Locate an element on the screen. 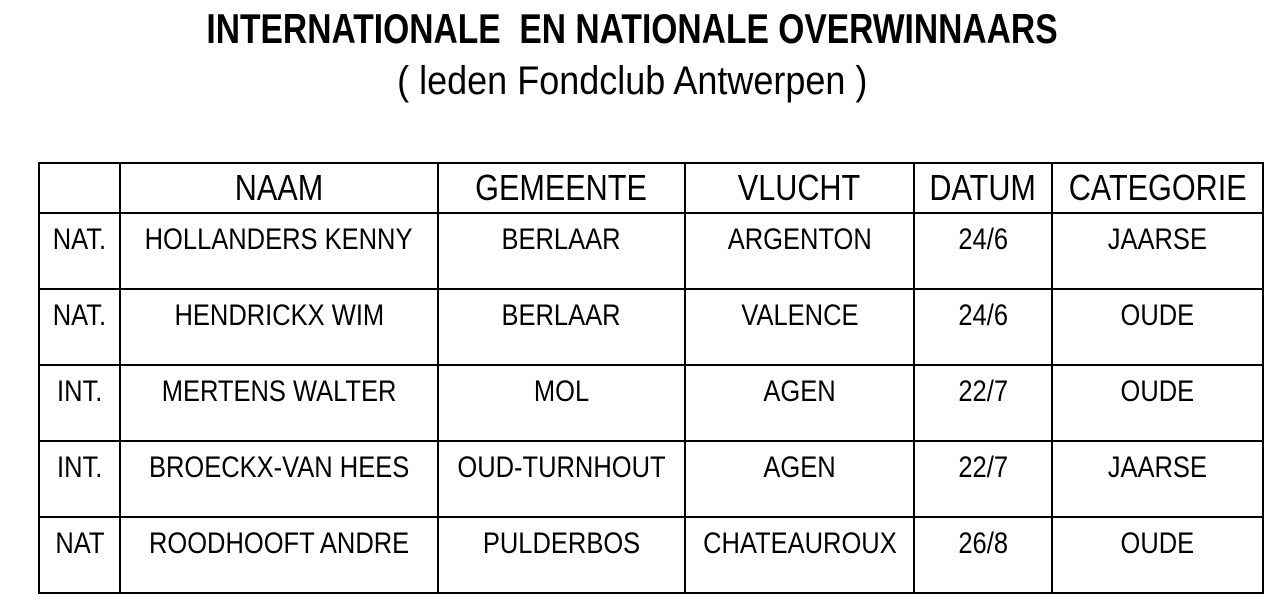 This screenshot has width=1264, height=607. header-cell-datum: DATUM is located at coordinates (983, 188).